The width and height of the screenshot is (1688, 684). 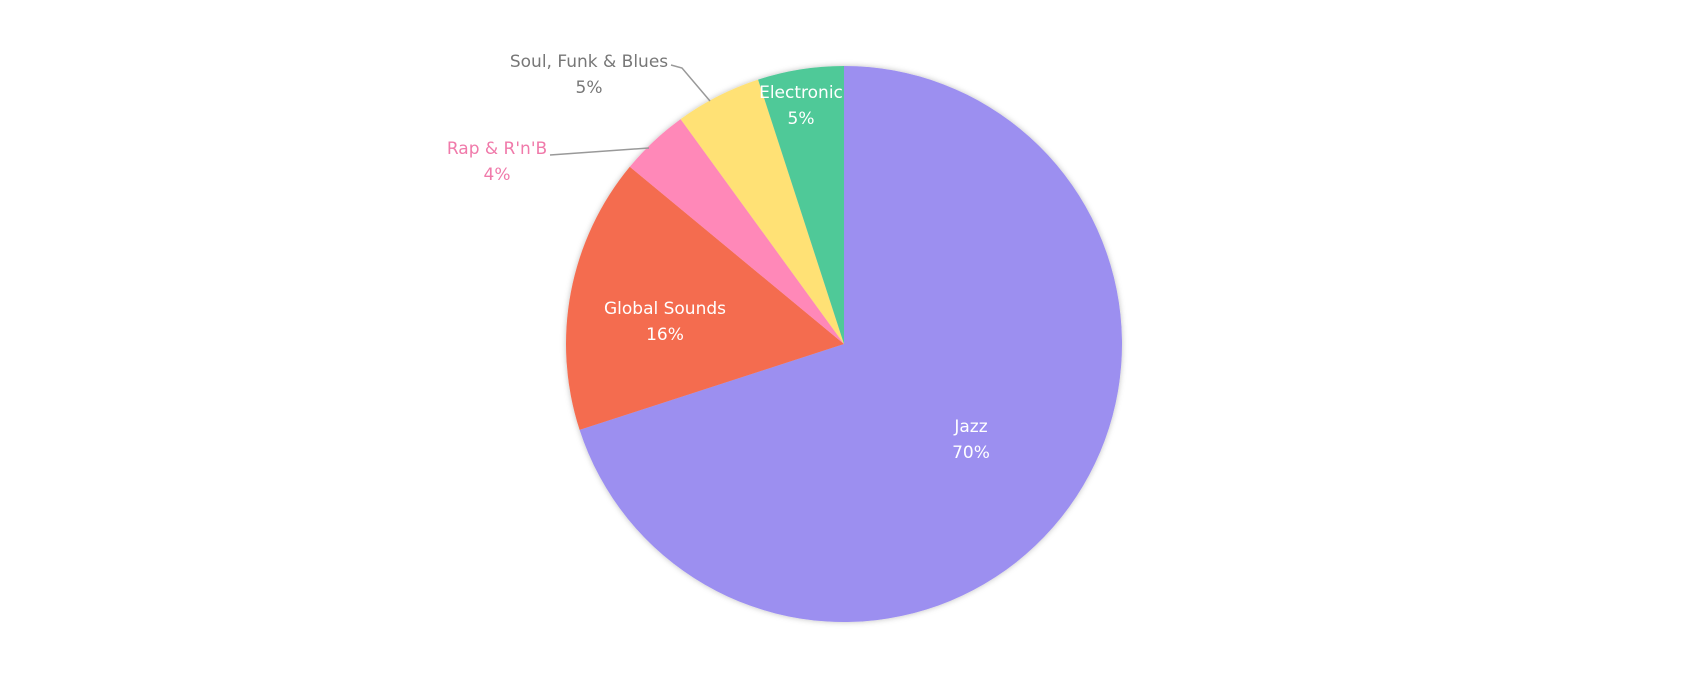 I want to click on slice-label: Global Sounds, so click(x=665, y=309).